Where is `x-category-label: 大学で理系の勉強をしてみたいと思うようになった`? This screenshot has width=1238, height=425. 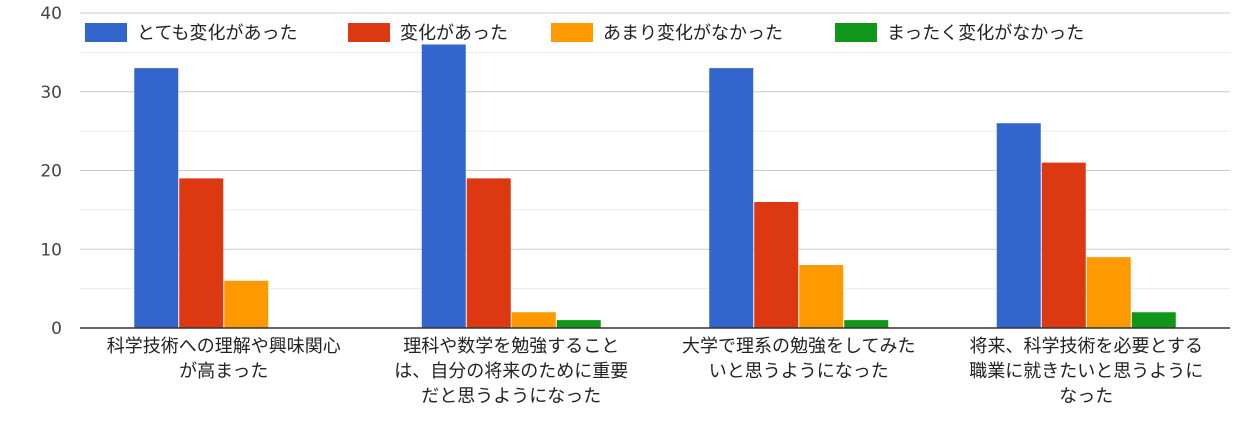
x-category-label: 大学で理系の勉強をしてみたいと思うようになった is located at coordinates (798, 359).